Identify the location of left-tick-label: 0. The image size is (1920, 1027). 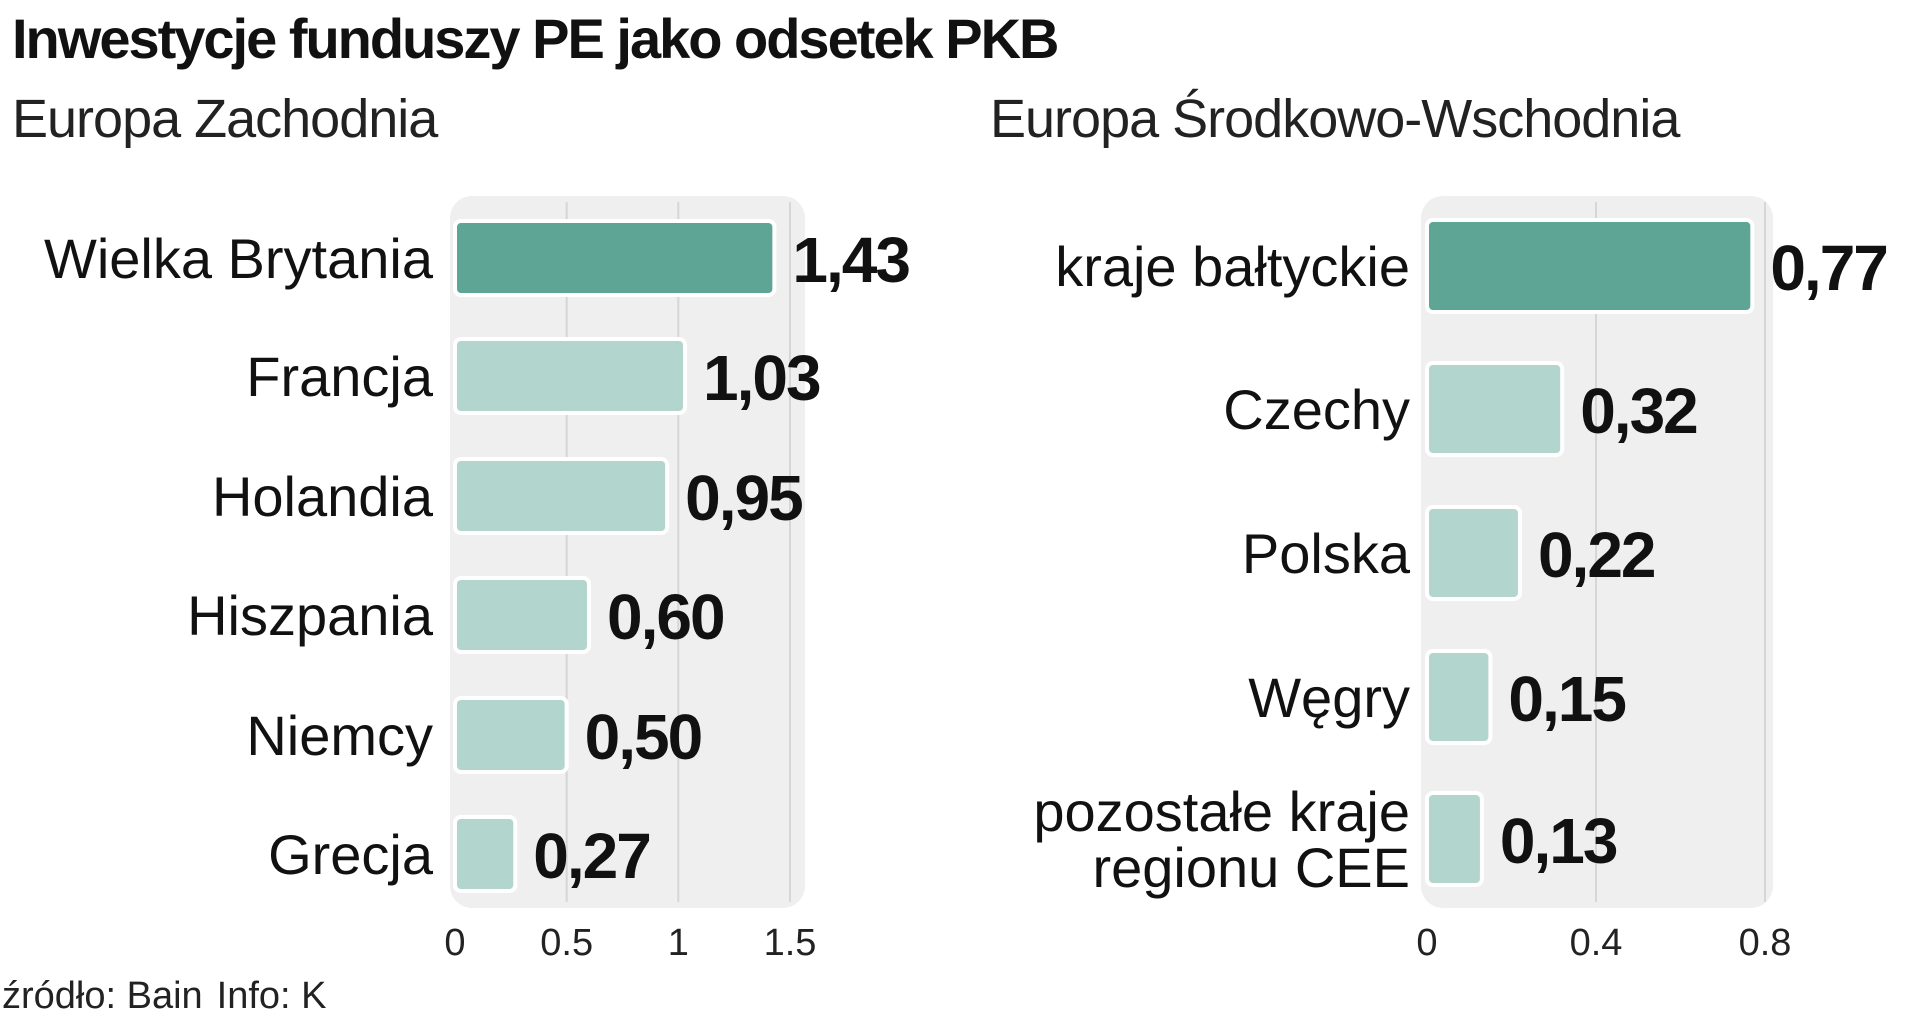
(454, 943).